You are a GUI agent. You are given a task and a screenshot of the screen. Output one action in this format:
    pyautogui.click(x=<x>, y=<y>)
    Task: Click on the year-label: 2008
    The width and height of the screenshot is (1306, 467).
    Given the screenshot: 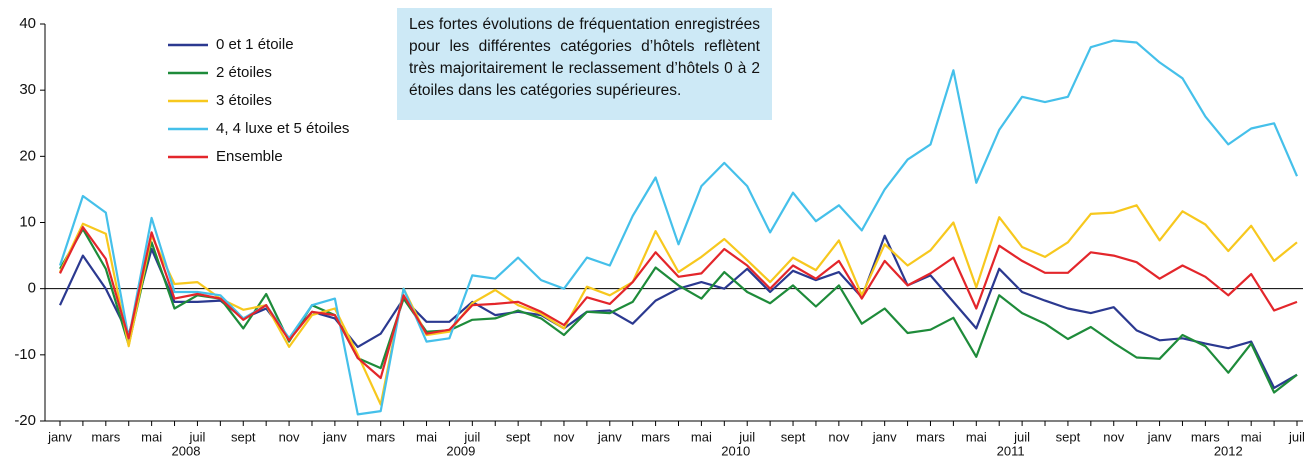 What is the action you would take?
    pyautogui.click(x=186, y=450)
    